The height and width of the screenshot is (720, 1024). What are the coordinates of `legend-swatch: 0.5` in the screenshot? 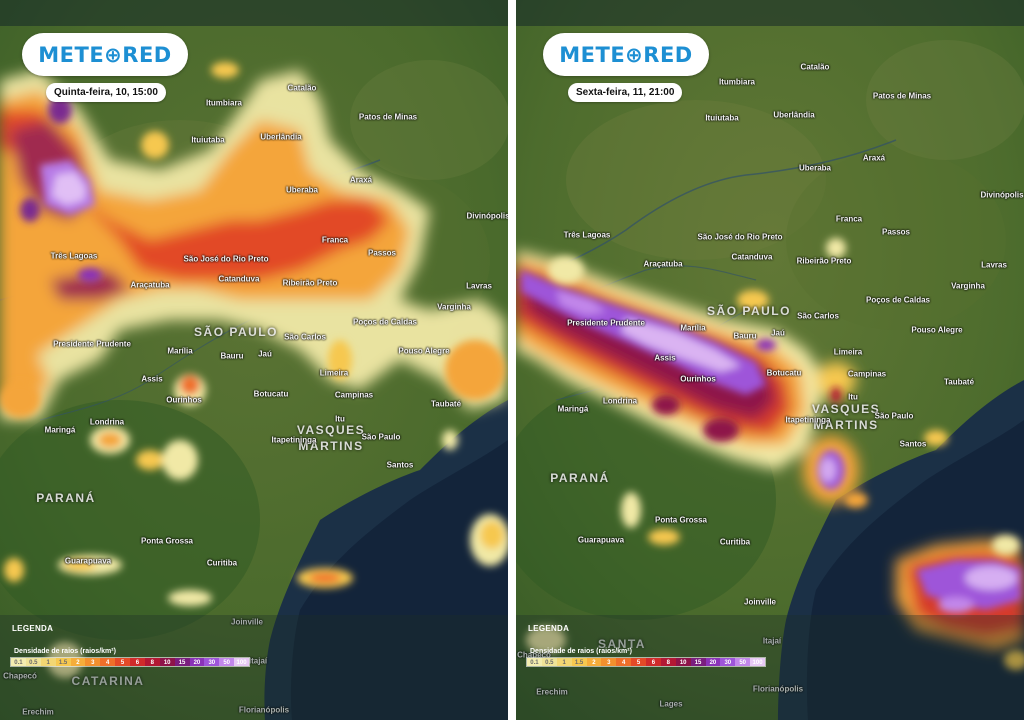 It's located at (549, 662).